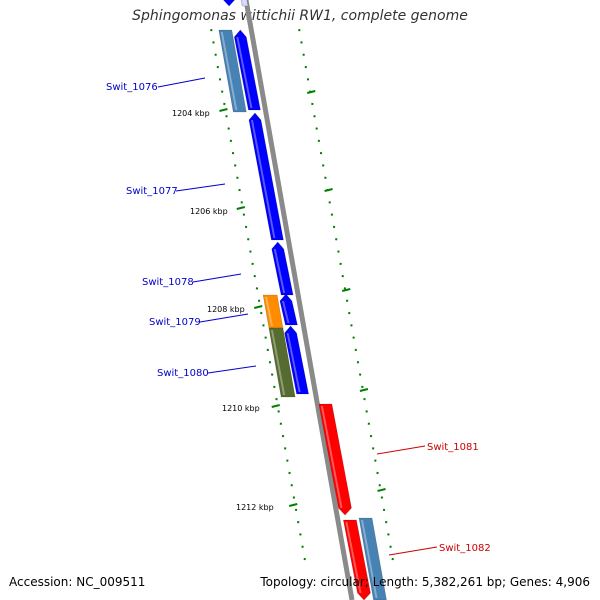  I want to click on inner-tick-dots, so click(258, 295).